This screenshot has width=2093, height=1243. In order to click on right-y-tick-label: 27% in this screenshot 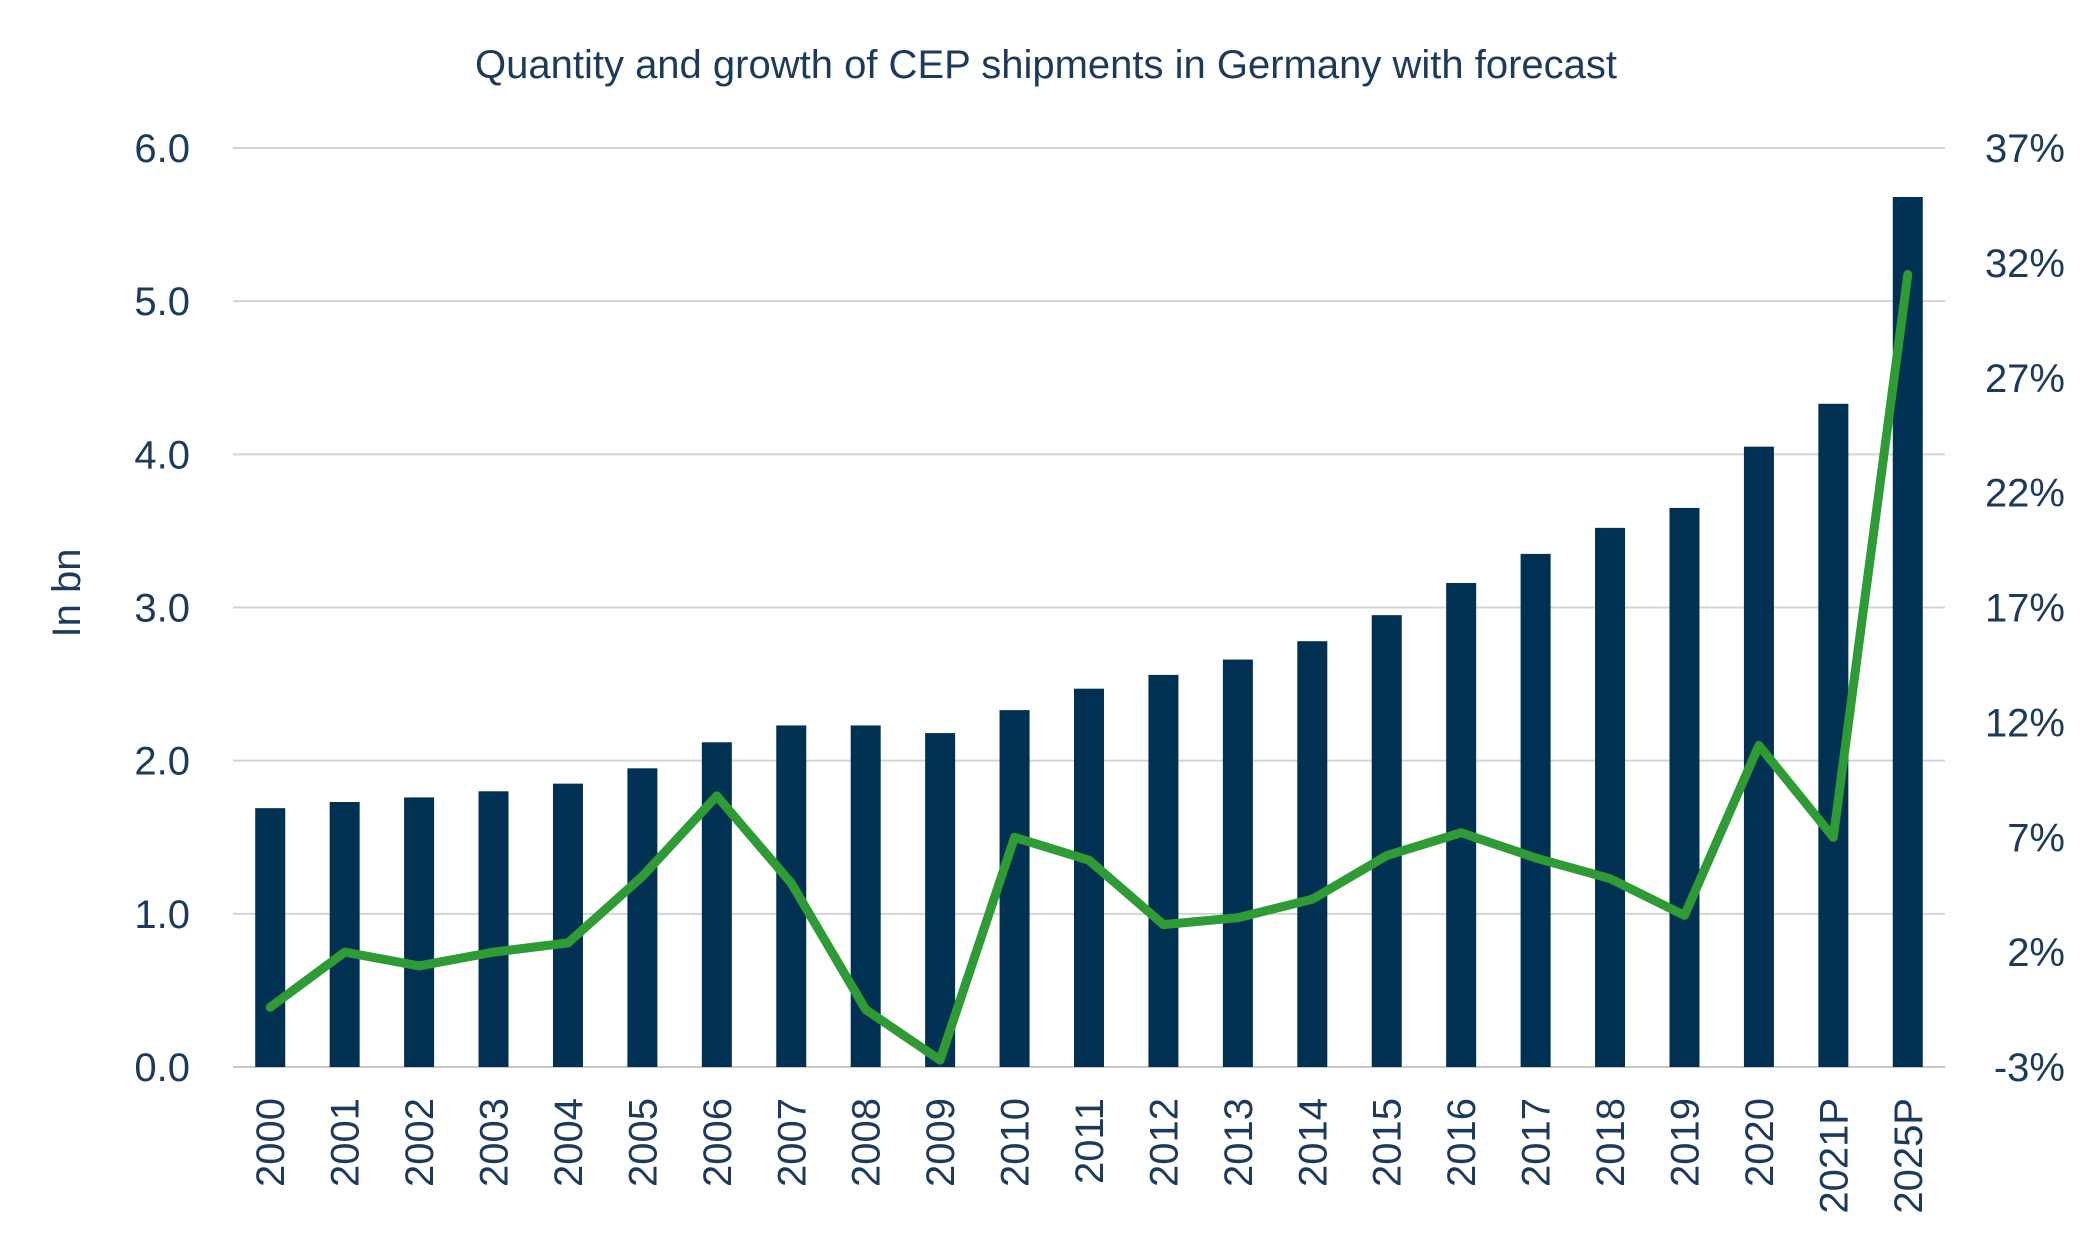, I will do `click(2025, 379)`.